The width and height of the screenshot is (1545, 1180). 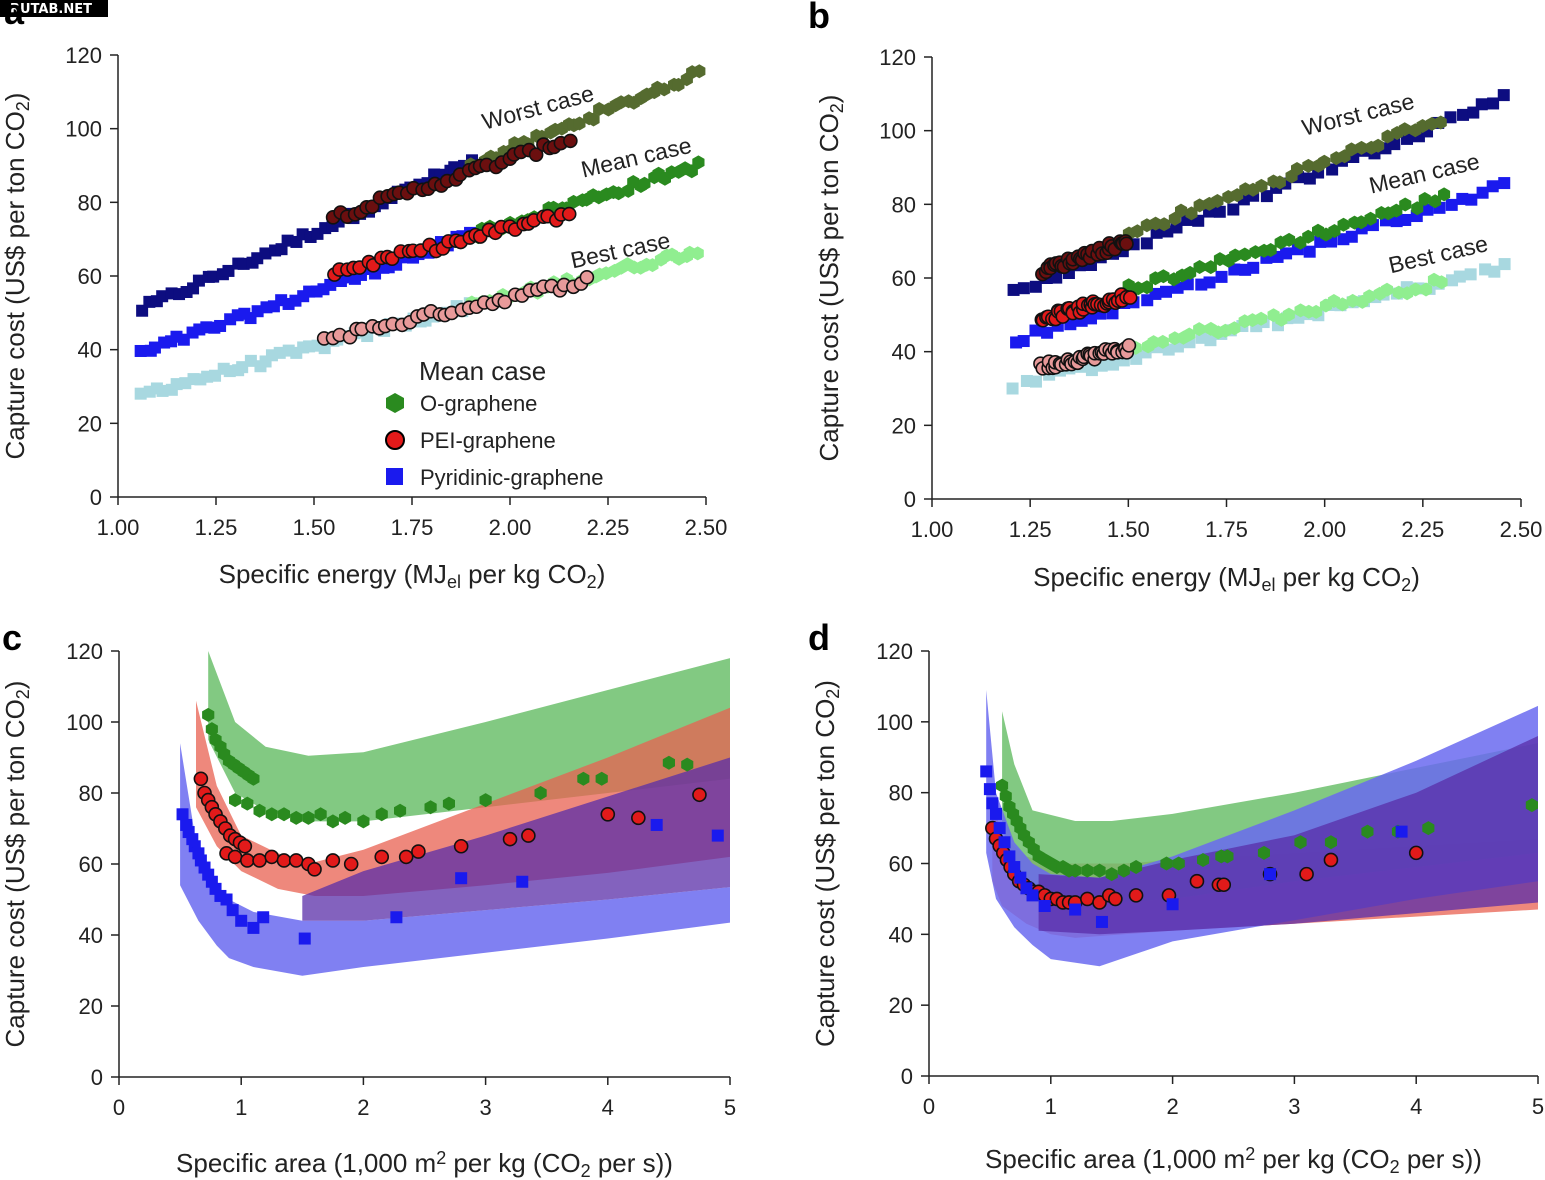 What do you see at coordinates (901, 1005) in the screenshot?
I see `y-tick-label: 20` at bounding box center [901, 1005].